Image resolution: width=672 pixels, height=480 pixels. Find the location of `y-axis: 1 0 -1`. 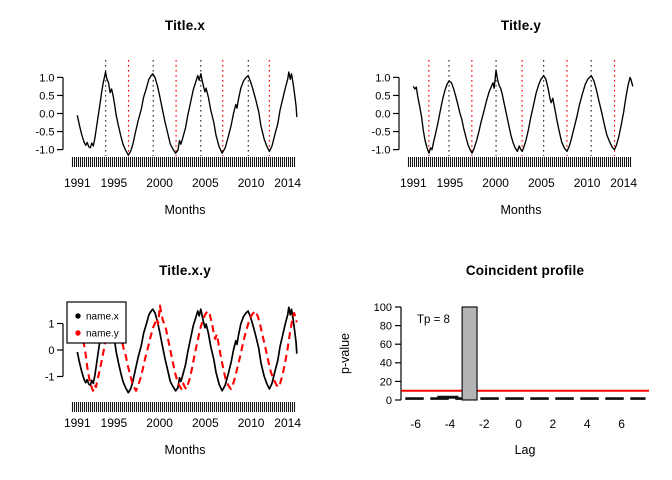

y-axis: 1 0 -1 is located at coordinates (54, 350).